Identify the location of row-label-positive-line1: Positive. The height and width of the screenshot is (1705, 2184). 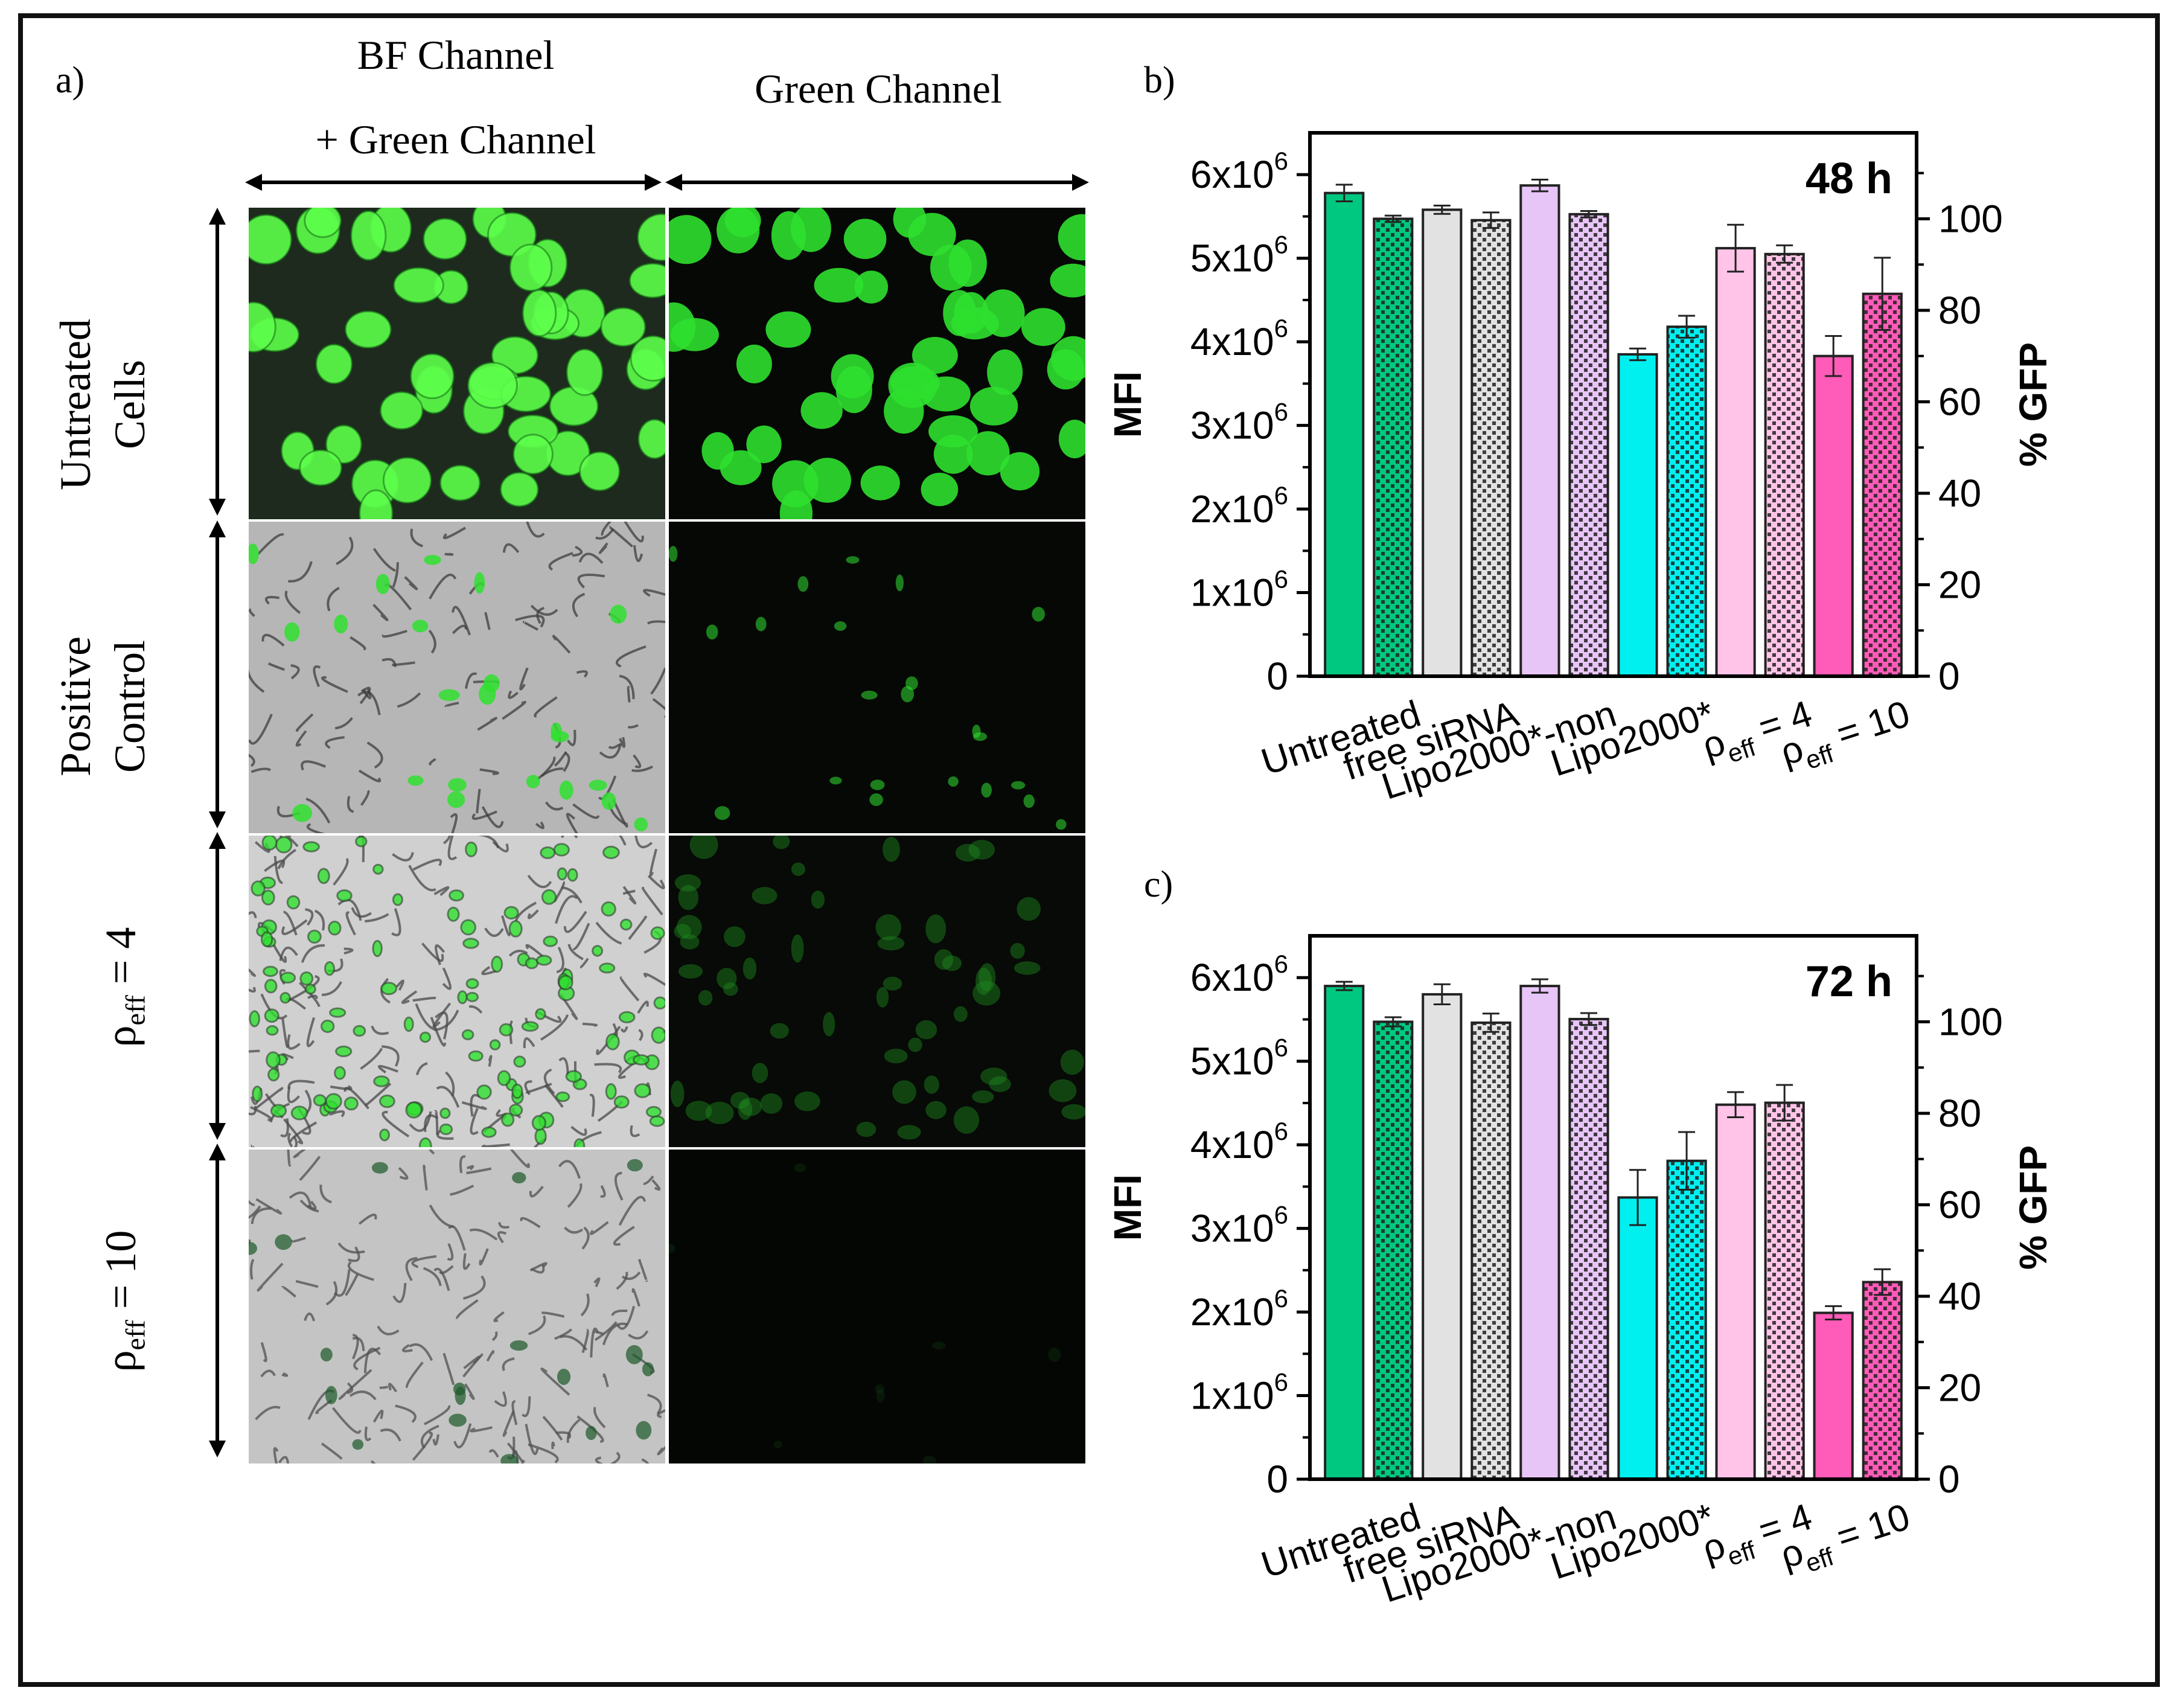
(76, 706).